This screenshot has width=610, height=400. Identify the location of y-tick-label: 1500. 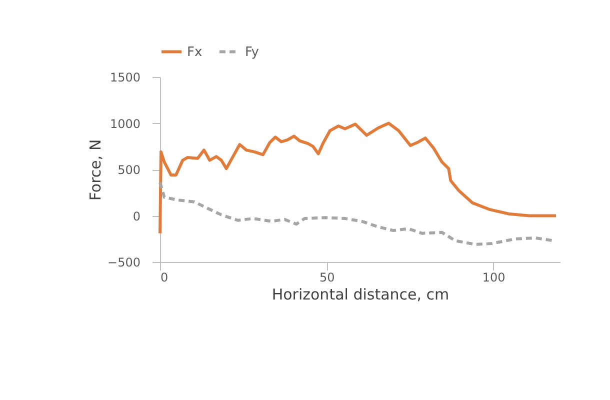
(125, 77).